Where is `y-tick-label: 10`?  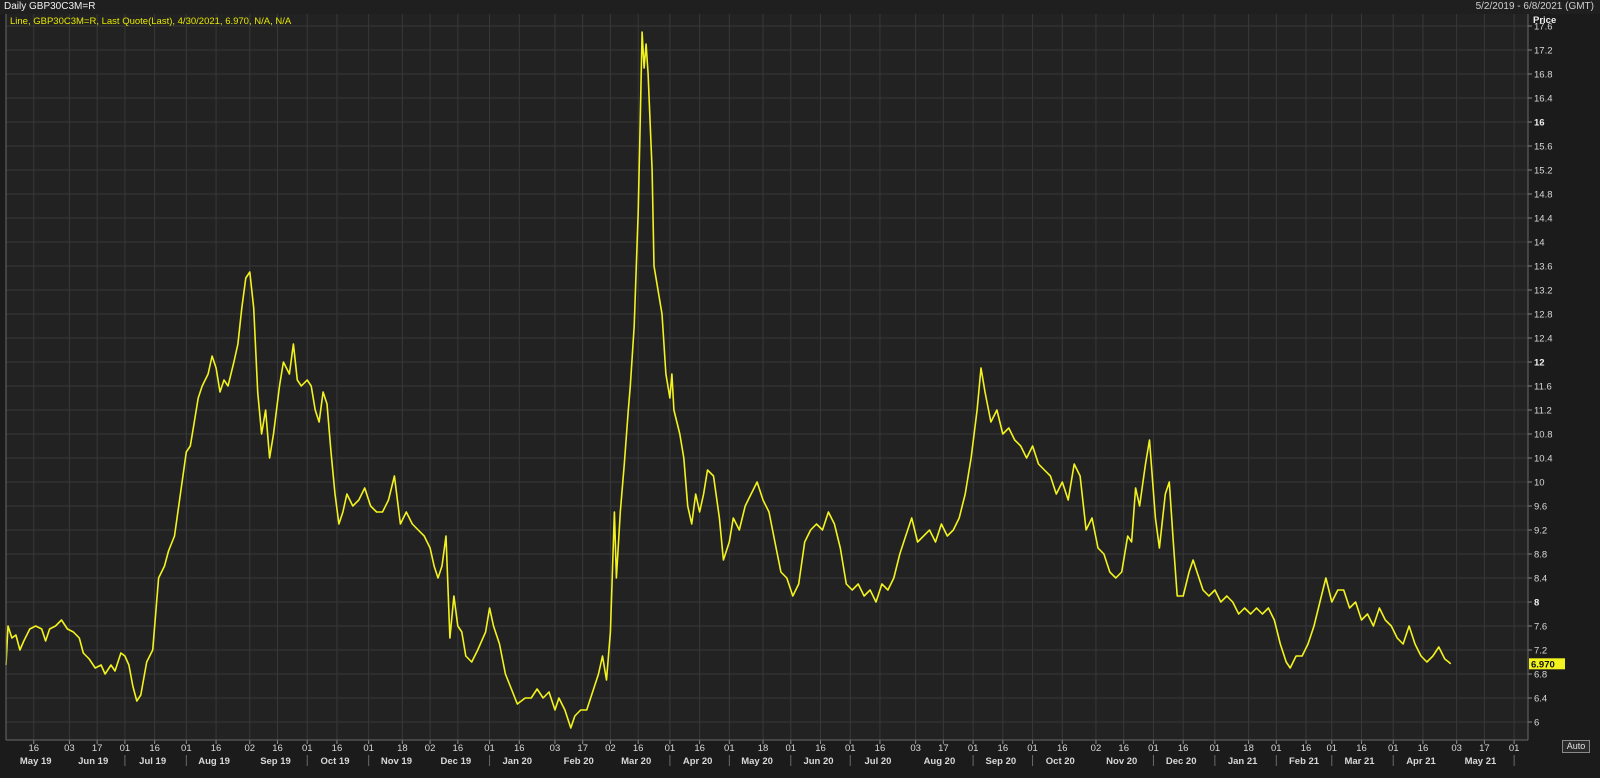
y-tick-label: 10 is located at coordinates (1539, 483).